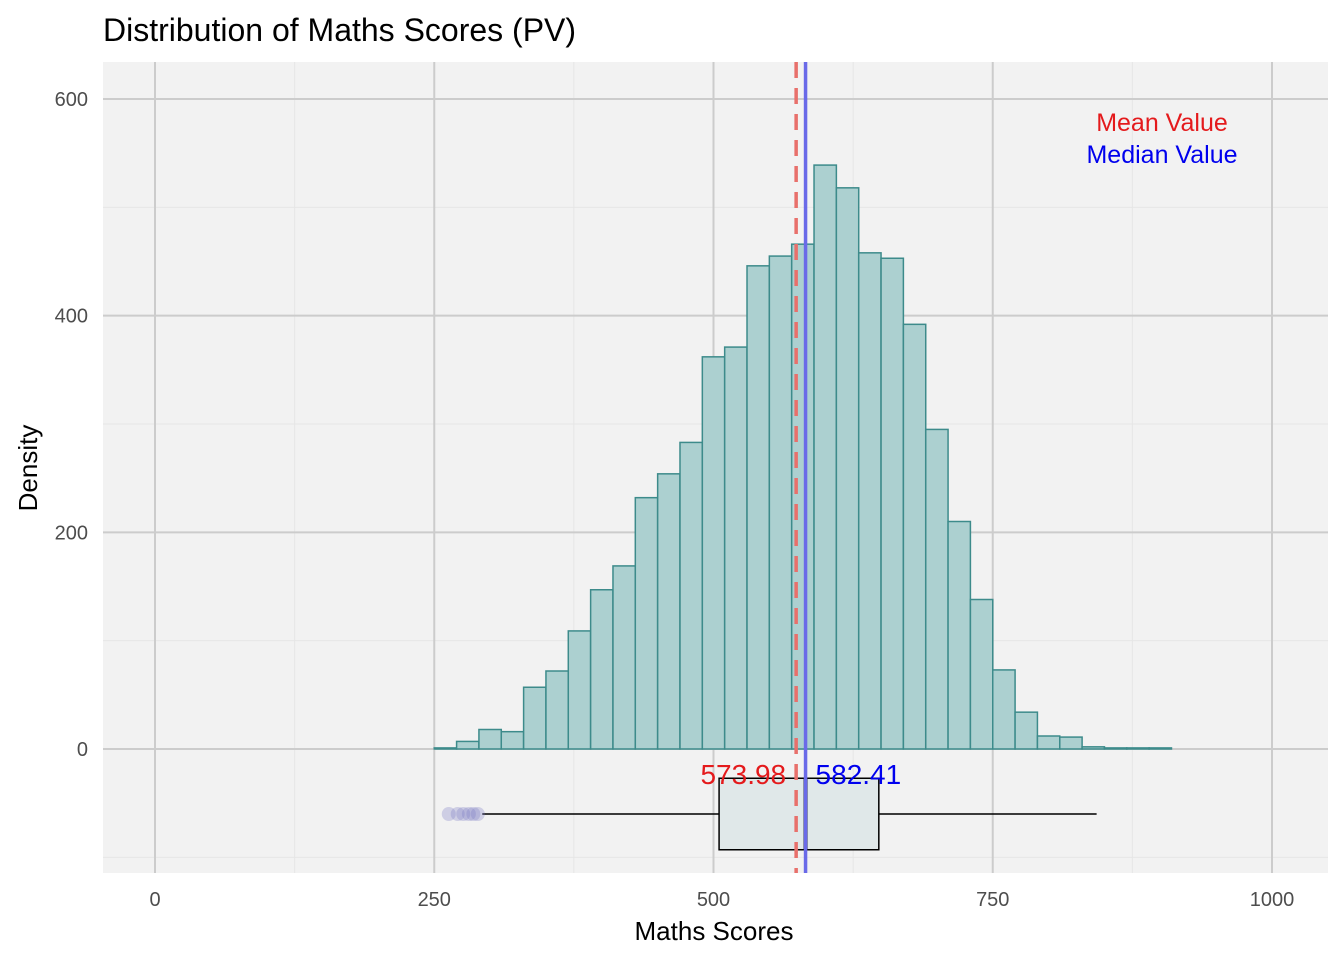  I want to click on y-tick-label: 600, so click(71, 100).